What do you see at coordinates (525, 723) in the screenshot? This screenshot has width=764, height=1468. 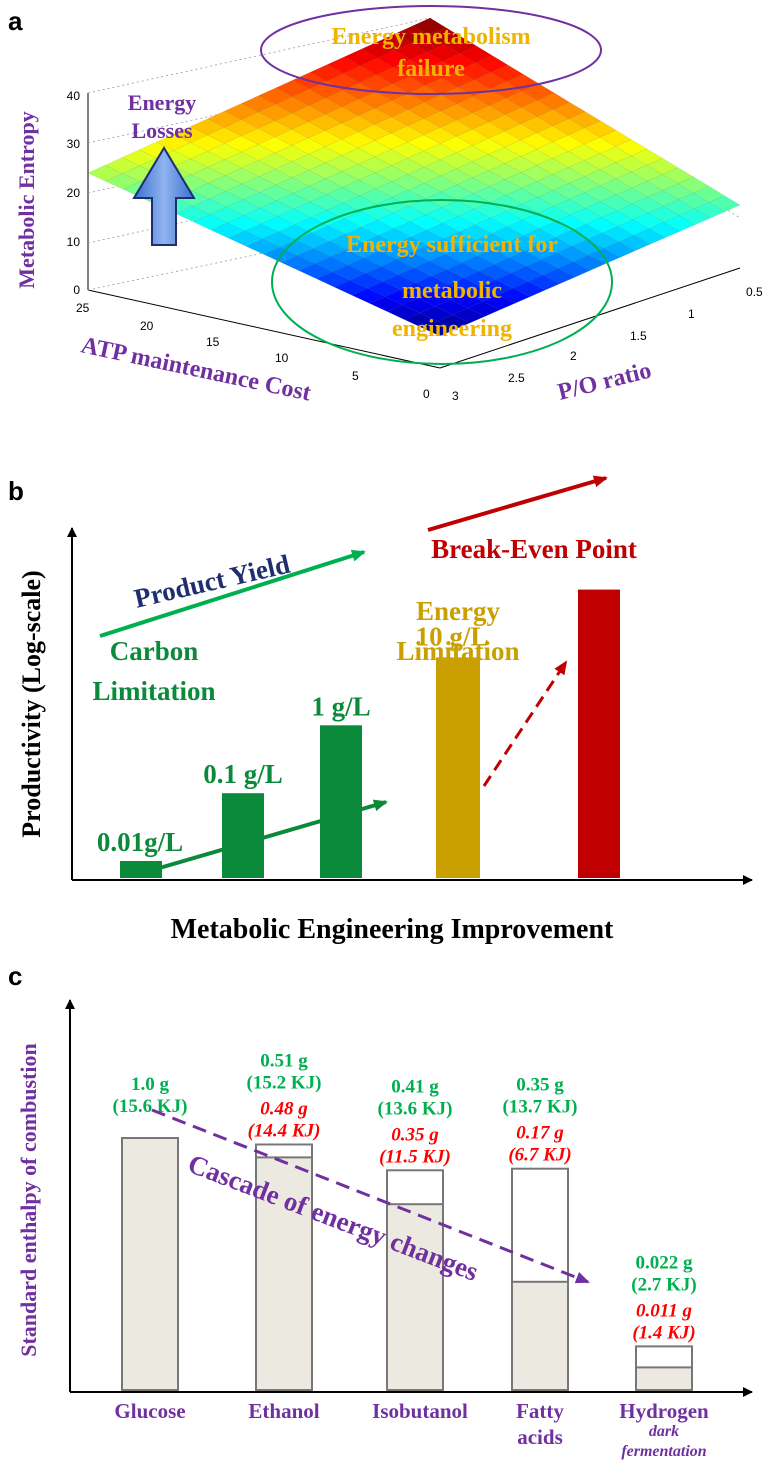 I see `energy-trend-arrow` at bounding box center [525, 723].